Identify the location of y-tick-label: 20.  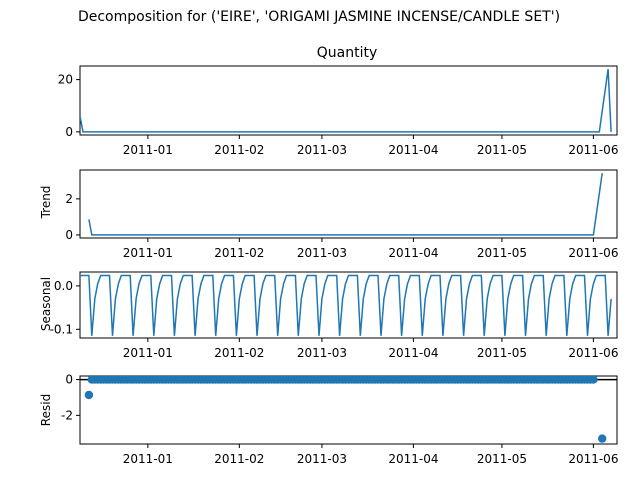
(65, 80).